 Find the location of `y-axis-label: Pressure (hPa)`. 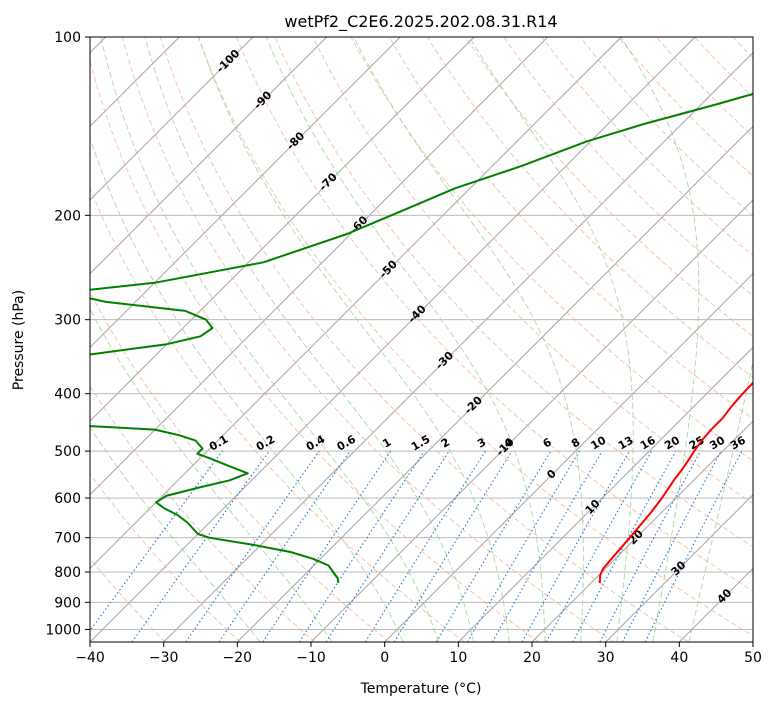

y-axis-label: Pressure (hPa) is located at coordinates (19, 340).